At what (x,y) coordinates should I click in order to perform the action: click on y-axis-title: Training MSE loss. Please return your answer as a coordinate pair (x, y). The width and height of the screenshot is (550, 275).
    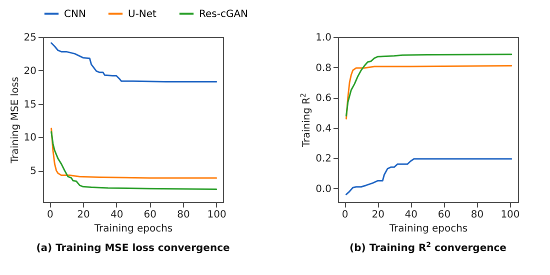
    Looking at the image, I should click on (15, 120).